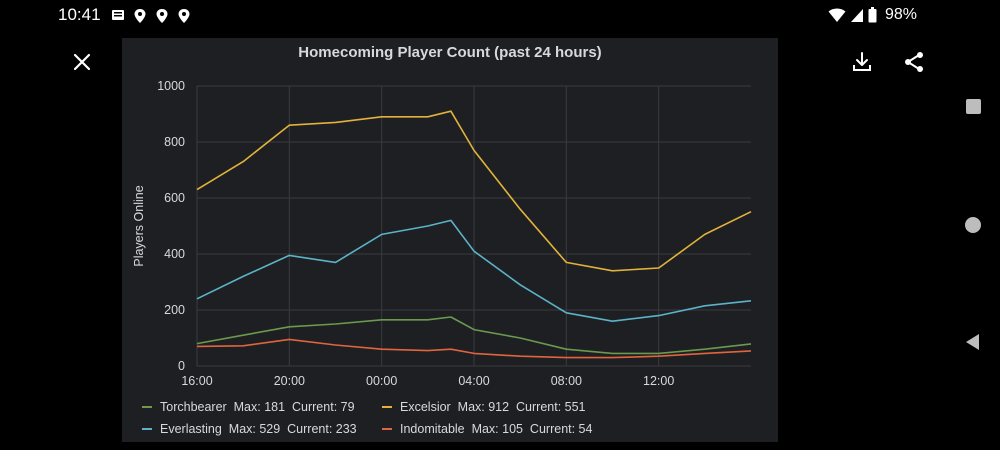 This screenshot has width=1000, height=450. I want to click on download-button, so click(862, 62).